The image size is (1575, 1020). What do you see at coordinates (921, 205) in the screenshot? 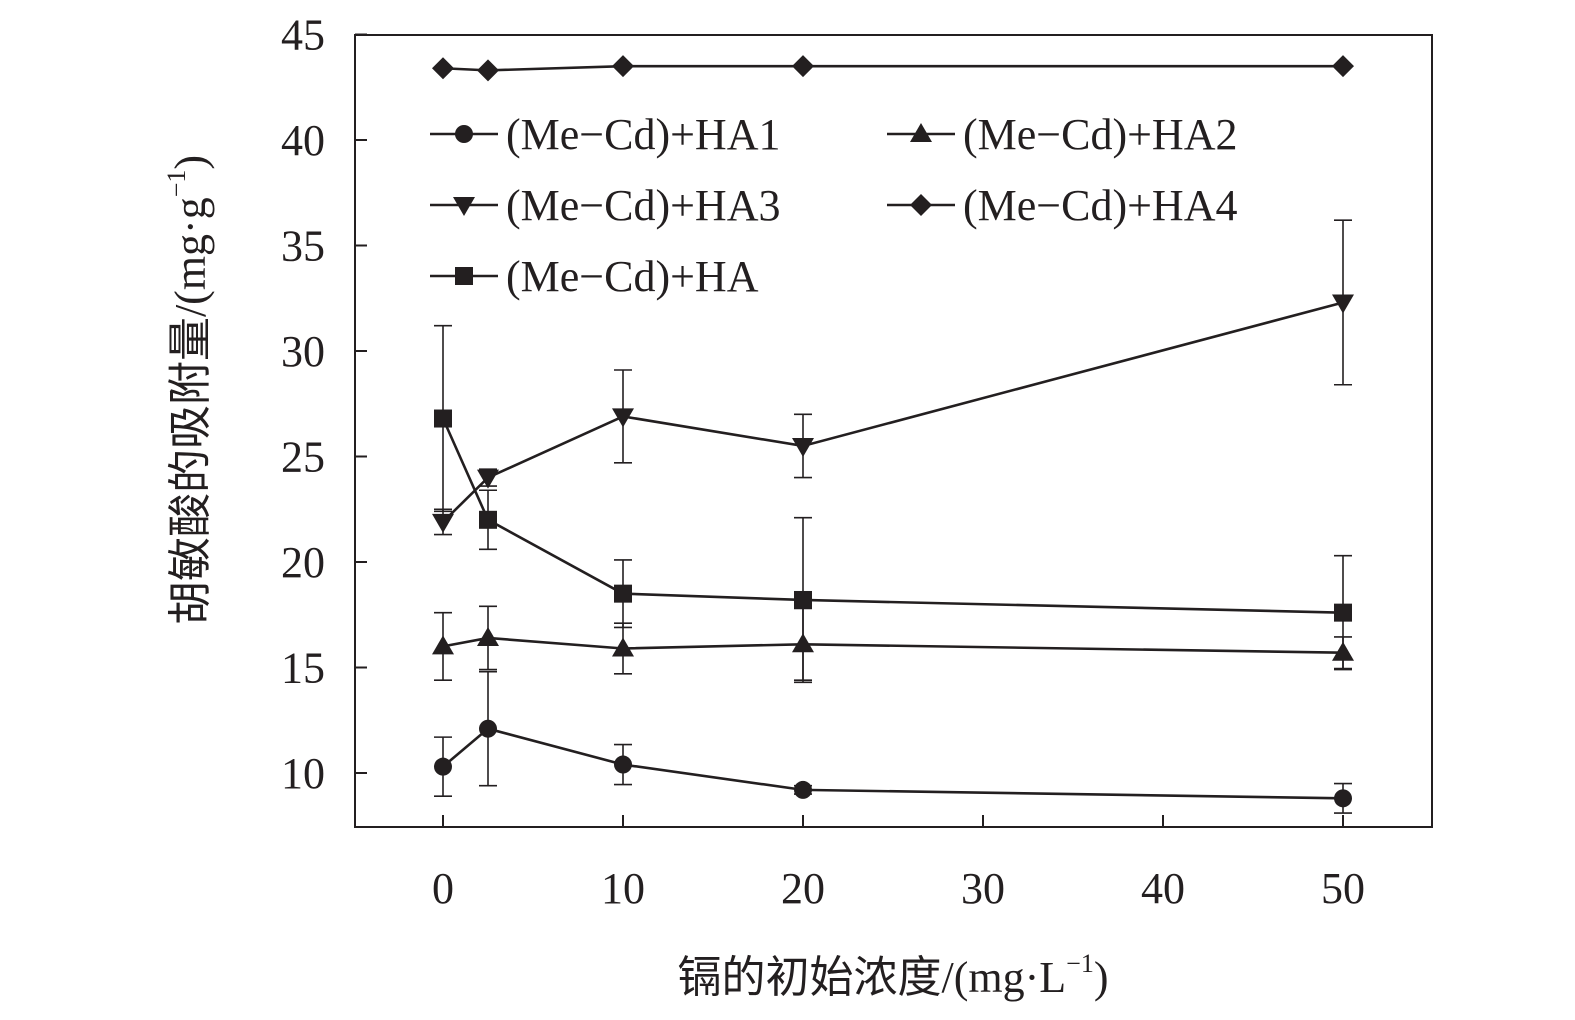
I see `legend-marker-diamond` at bounding box center [921, 205].